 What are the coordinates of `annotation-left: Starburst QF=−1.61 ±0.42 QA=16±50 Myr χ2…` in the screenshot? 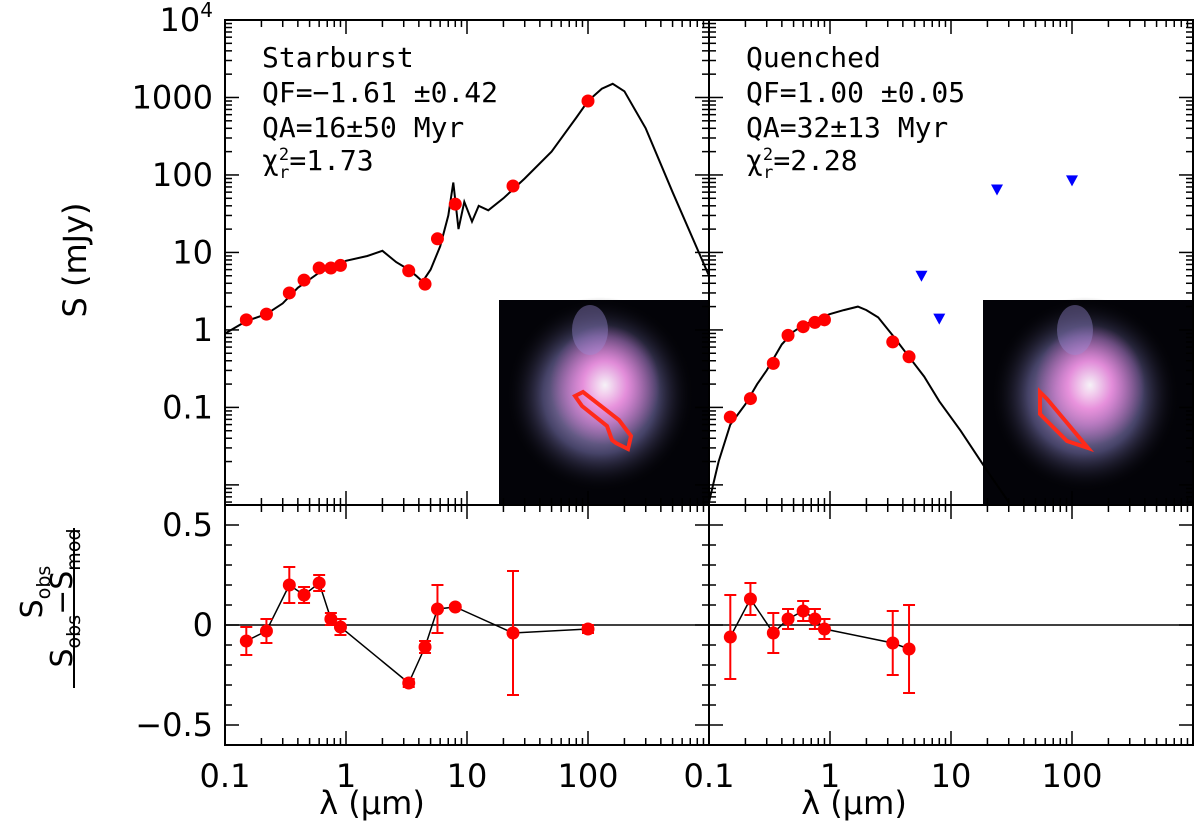 It's located at (380, 112).